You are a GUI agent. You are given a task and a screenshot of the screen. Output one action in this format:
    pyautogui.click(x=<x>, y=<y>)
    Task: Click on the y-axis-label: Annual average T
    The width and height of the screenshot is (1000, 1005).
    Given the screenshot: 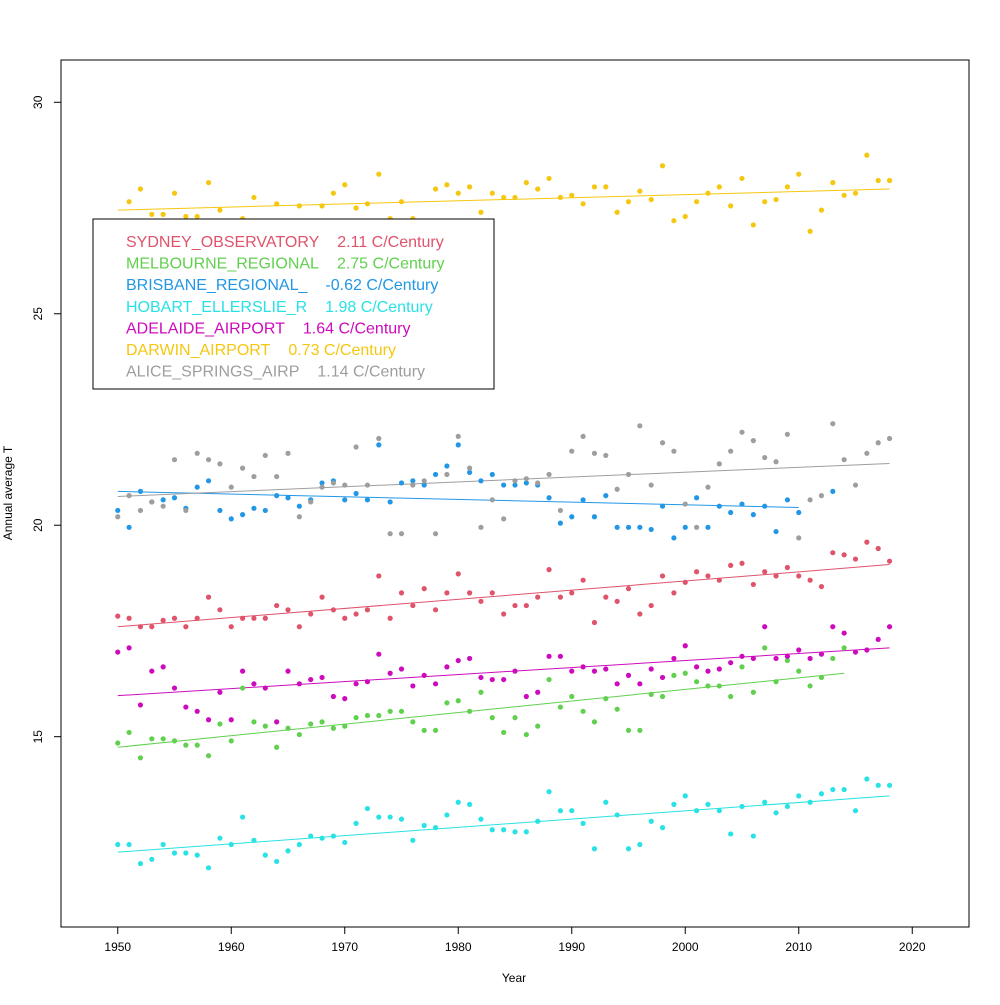 What is the action you would take?
    pyautogui.click(x=8, y=492)
    